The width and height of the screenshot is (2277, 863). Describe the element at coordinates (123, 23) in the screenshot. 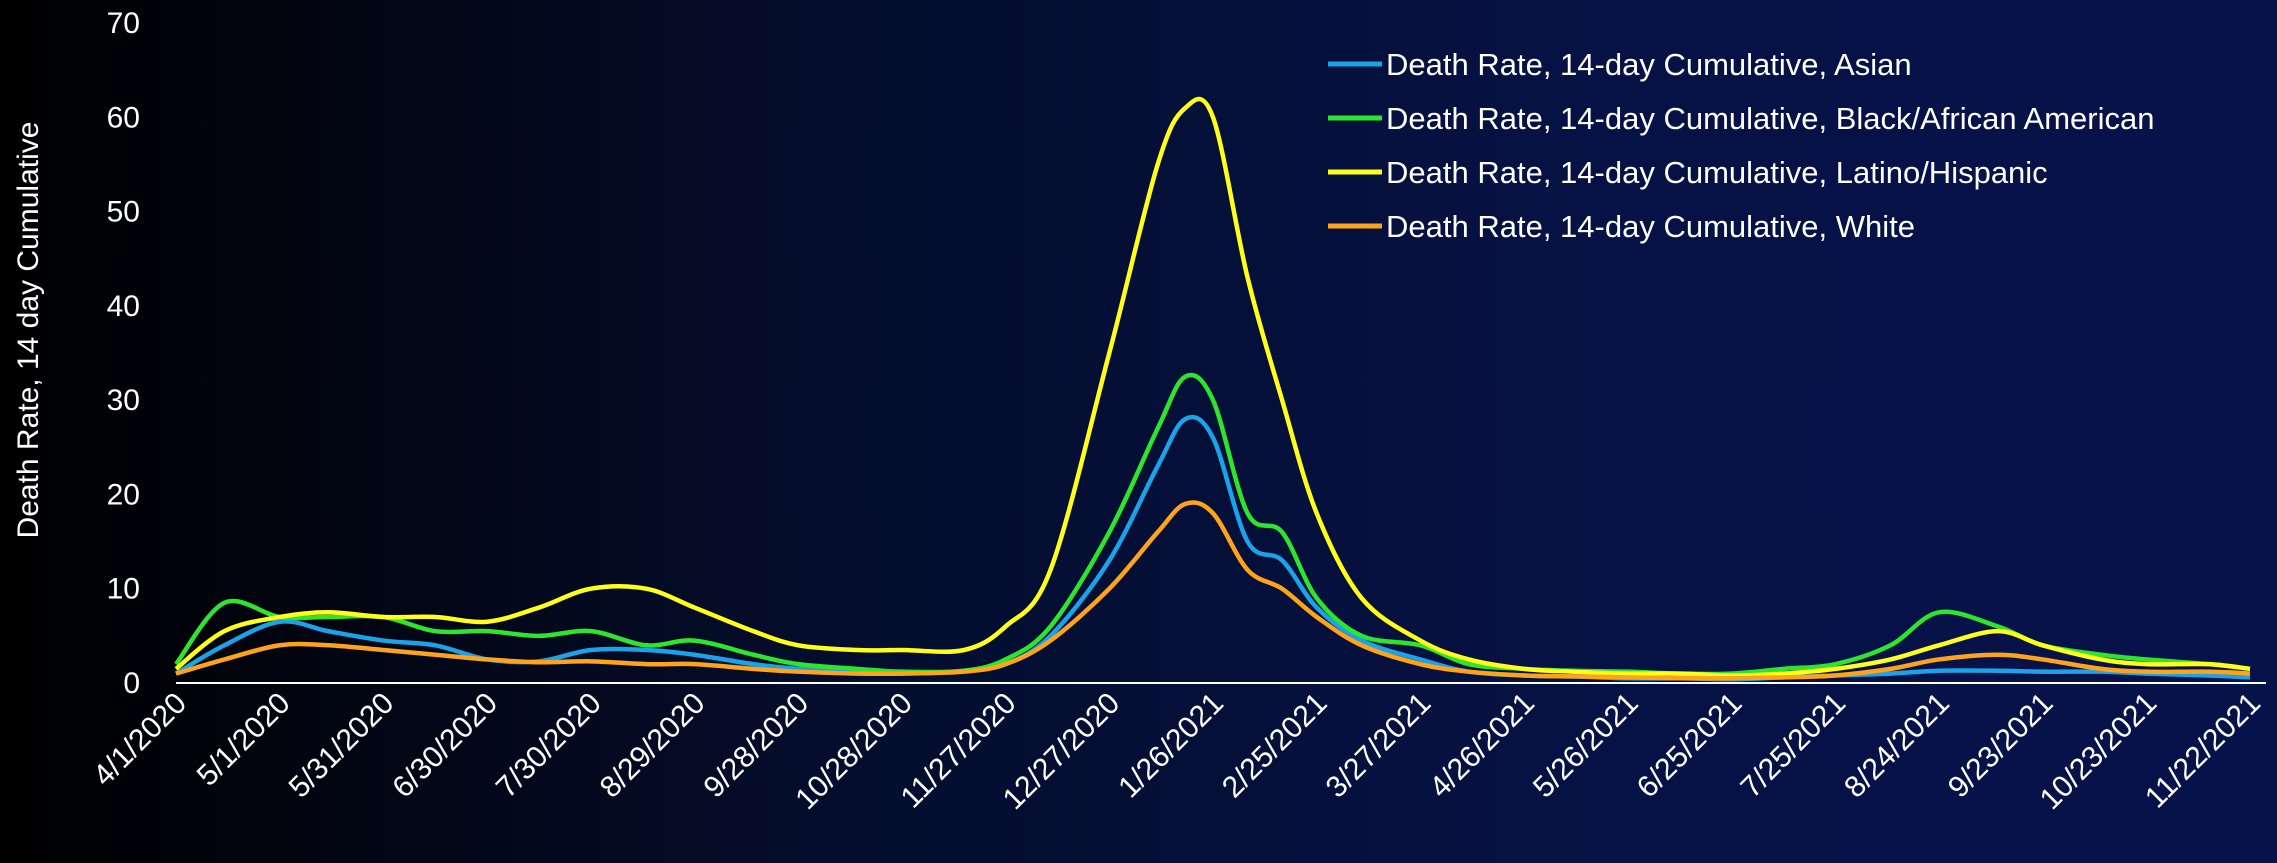

I see `y-tick-label: 70` at that location.